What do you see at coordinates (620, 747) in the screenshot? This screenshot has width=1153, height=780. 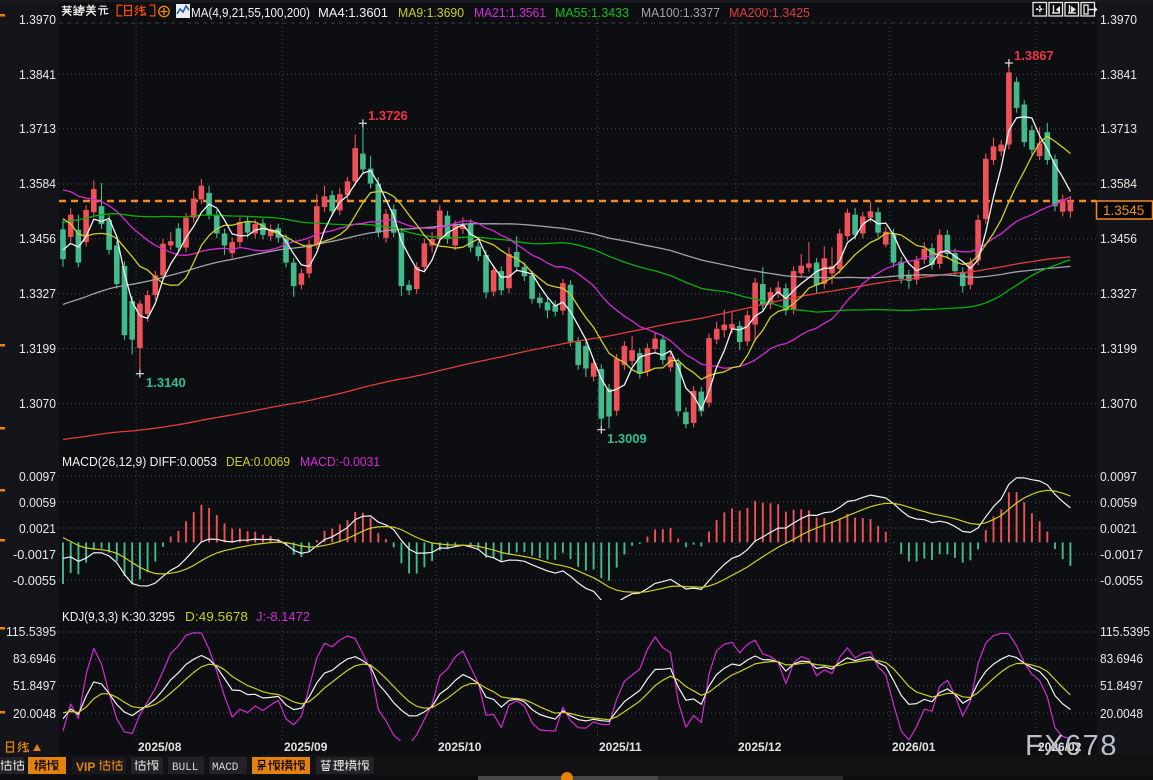 I see `svg-text: 2025/11` at bounding box center [620, 747].